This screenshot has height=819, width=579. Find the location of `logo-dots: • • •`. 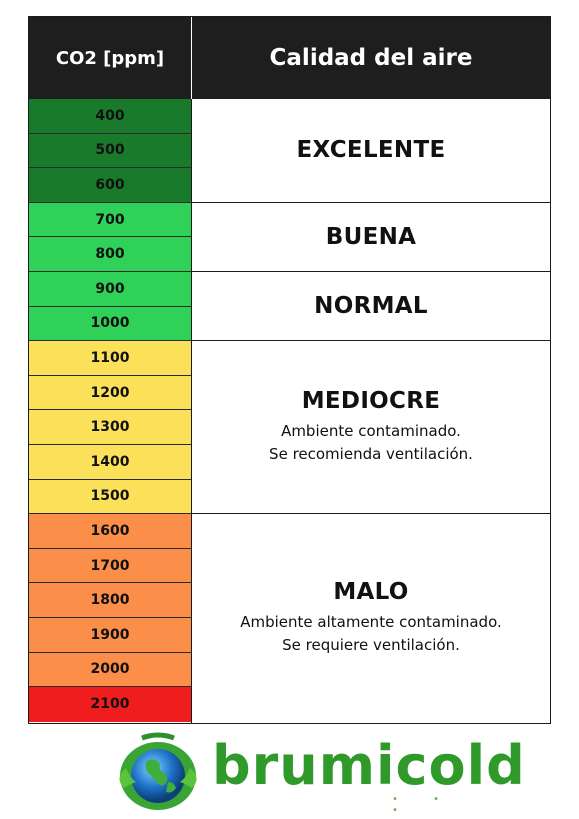

logo-dots: • • • is located at coordinates (423, 805).